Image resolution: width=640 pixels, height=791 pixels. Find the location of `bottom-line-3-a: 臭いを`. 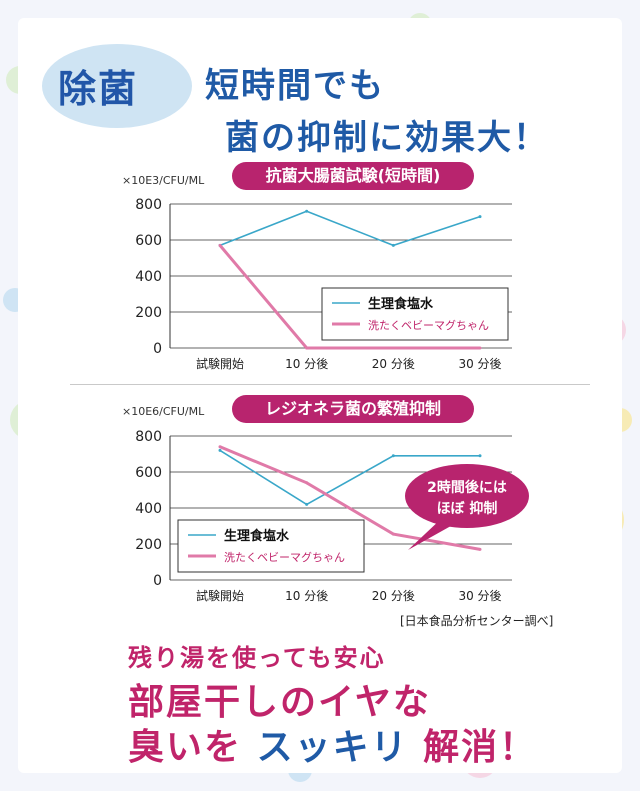

bottom-line-3-a: 臭いを is located at coordinates (185, 747).